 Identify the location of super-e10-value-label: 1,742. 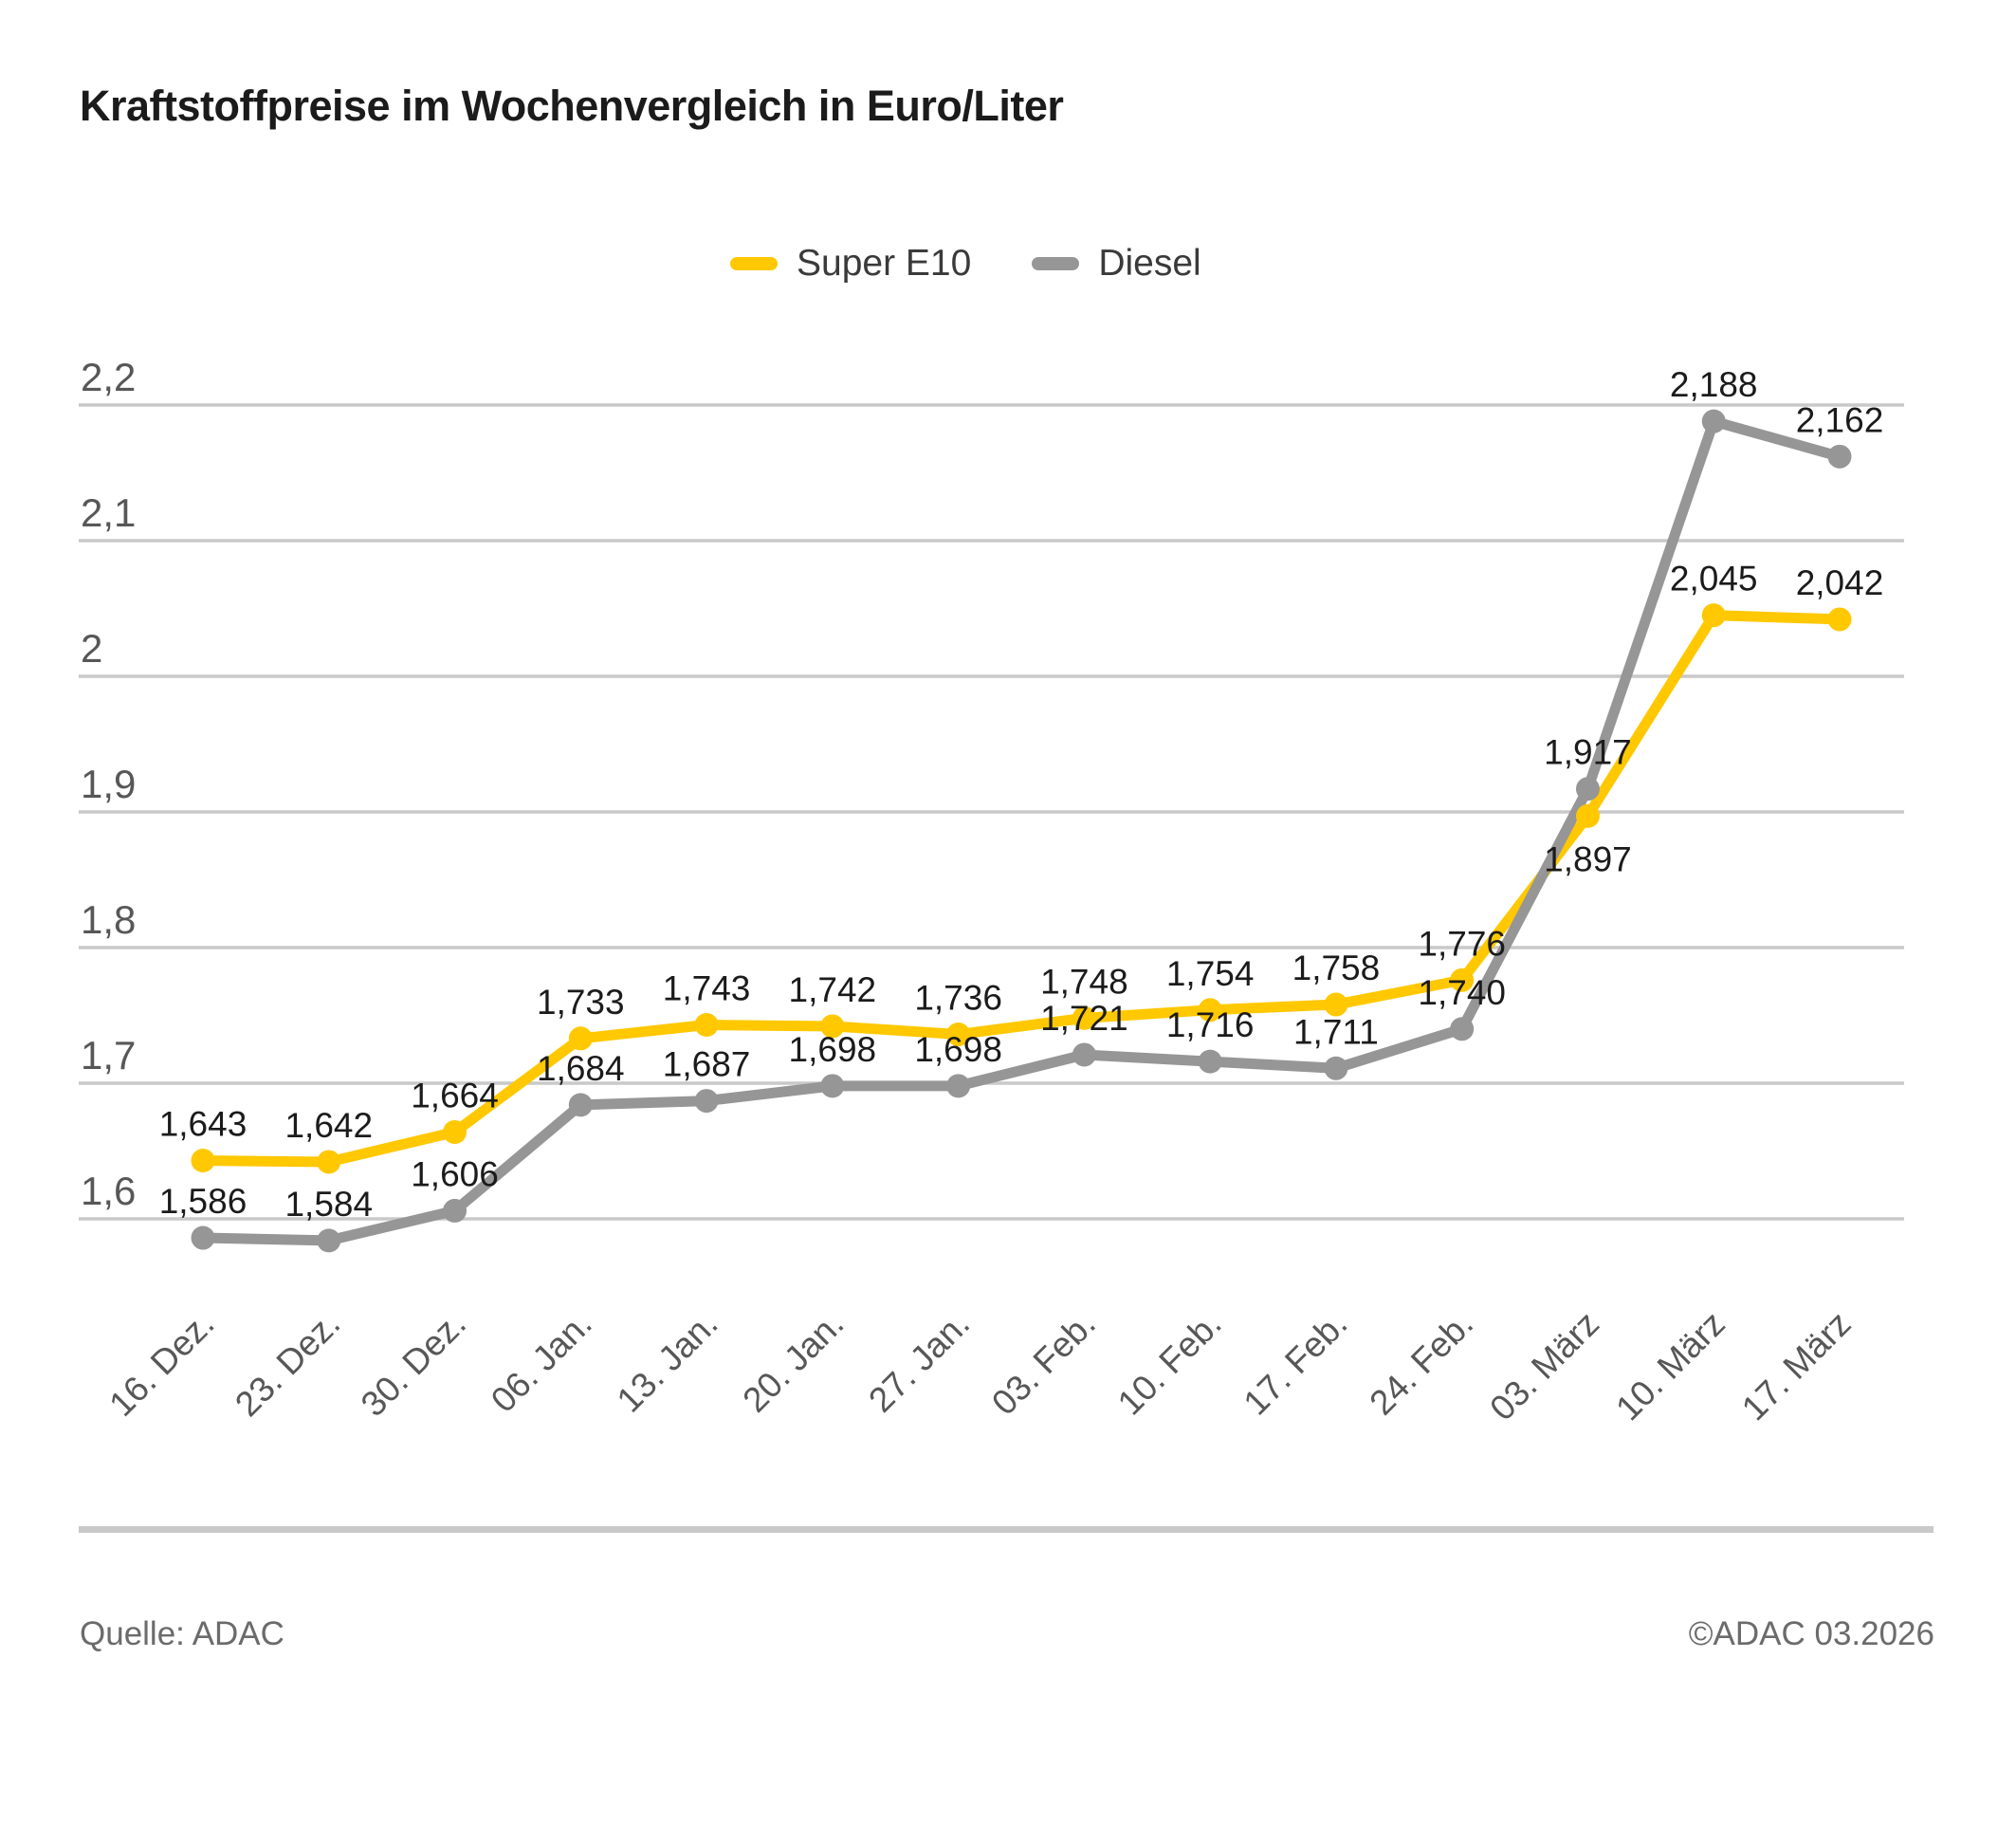
(833, 989).